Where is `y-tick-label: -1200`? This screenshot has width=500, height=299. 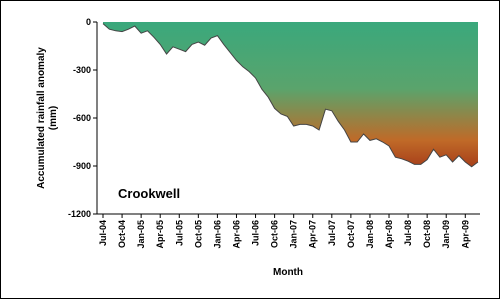 y-tick-label: -1200 is located at coordinates (79, 214).